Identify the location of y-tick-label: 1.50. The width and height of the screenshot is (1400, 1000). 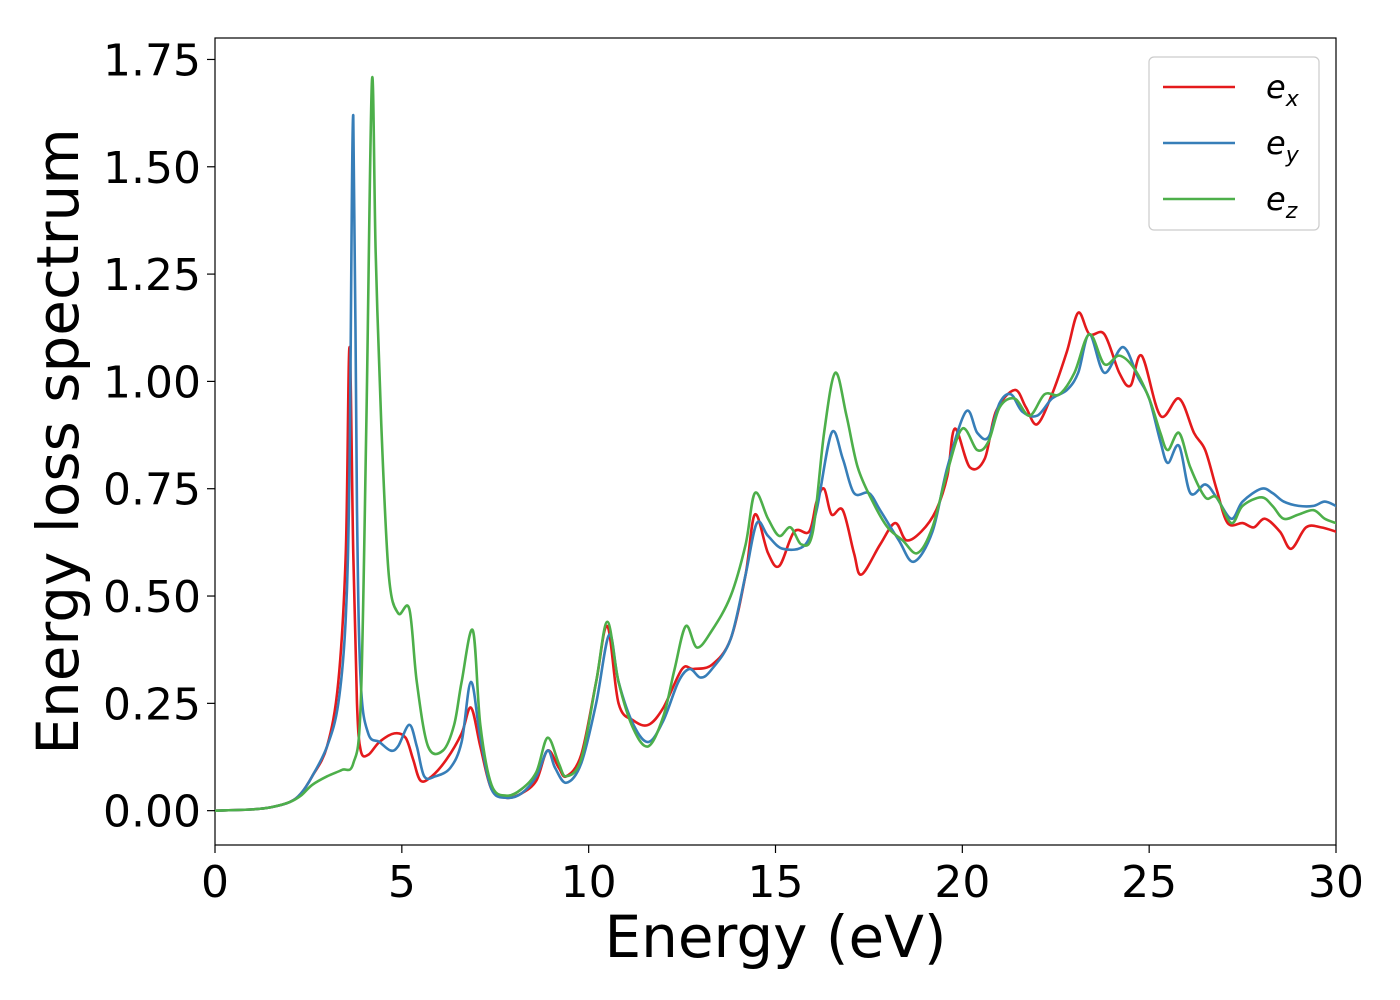
(152, 168).